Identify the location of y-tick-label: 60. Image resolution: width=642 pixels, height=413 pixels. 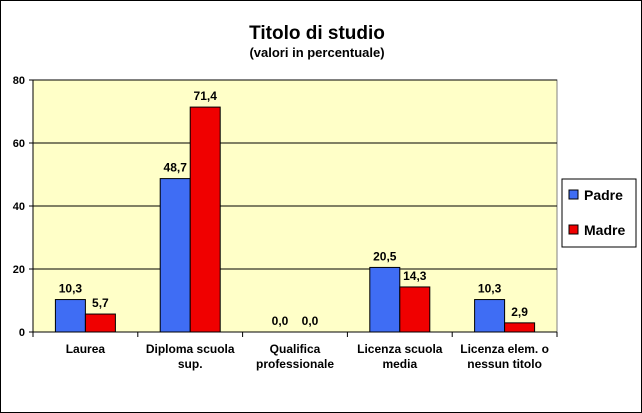
(19, 144).